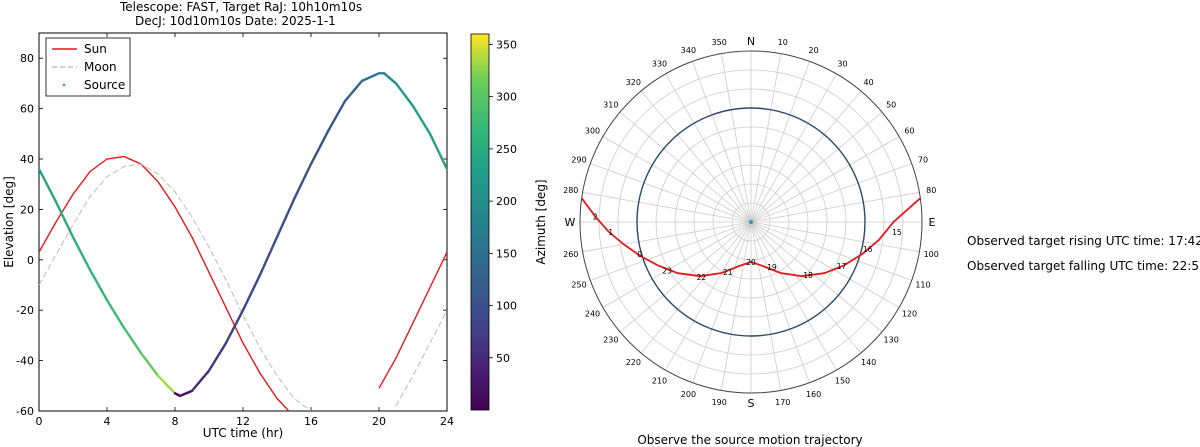  What do you see at coordinates (1083, 241) in the screenshot?
I see `rising-time-text: Observed target rising UTC time: 17:42` at bounding box center [1083, 241].